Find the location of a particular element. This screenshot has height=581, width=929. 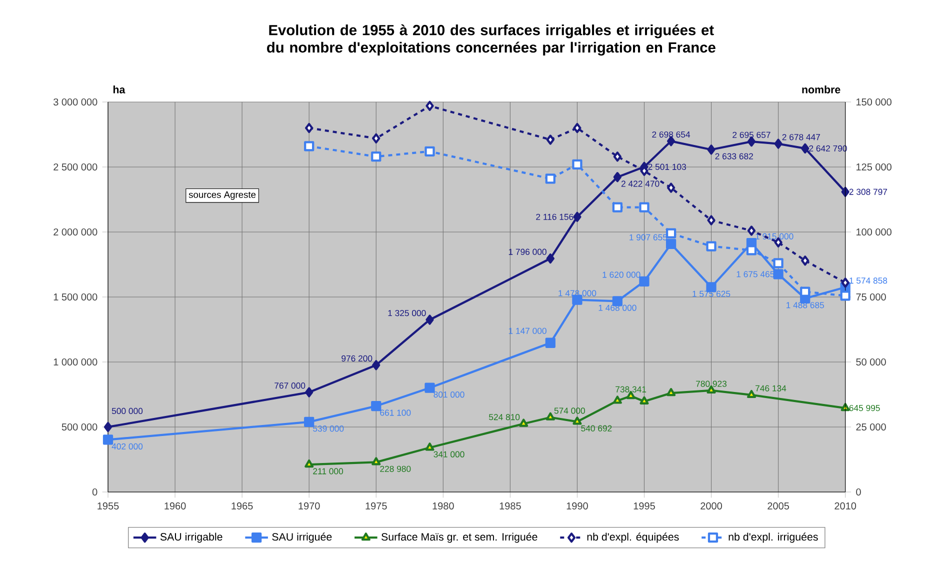

x-tick-label: 1960 is located at coordinates (175, 506).